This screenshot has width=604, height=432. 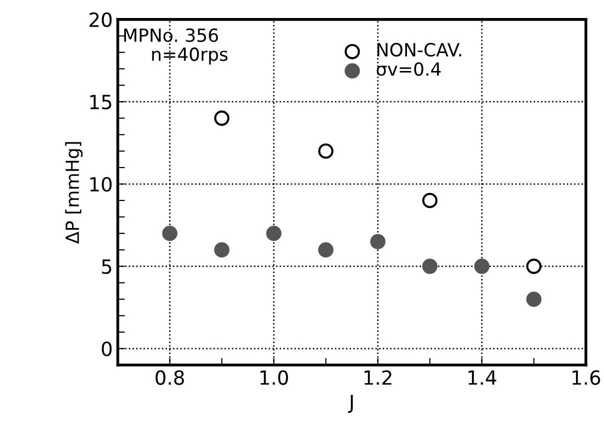 I want to click on annotation: MPNo. 356, so click(x=171, y=35).